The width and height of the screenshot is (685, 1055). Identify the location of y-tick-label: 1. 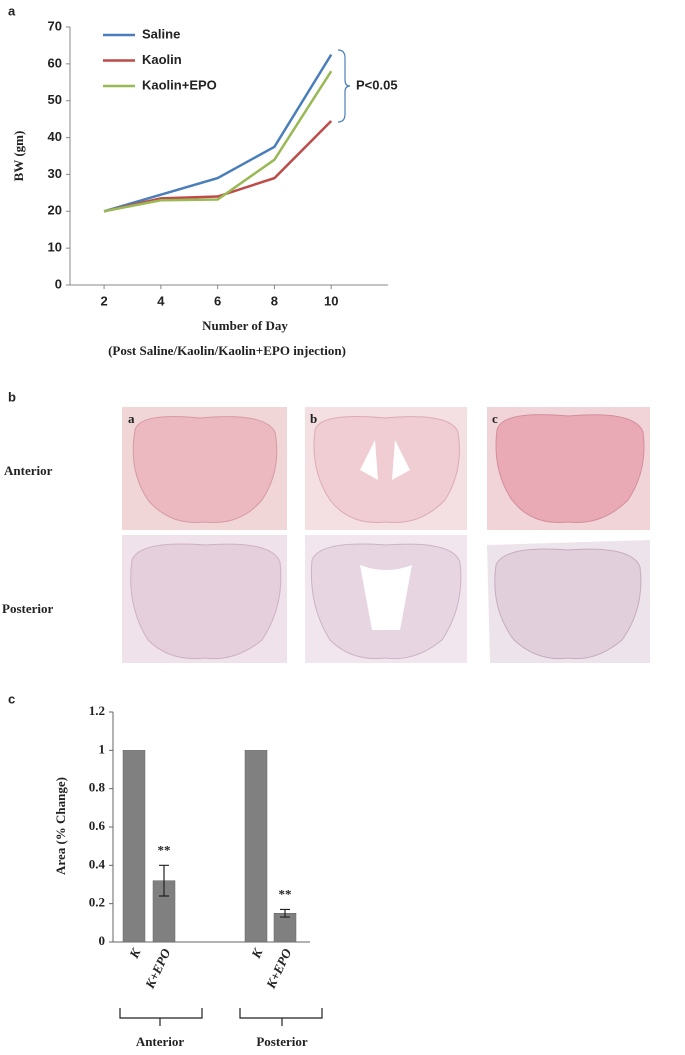
(102, 748).